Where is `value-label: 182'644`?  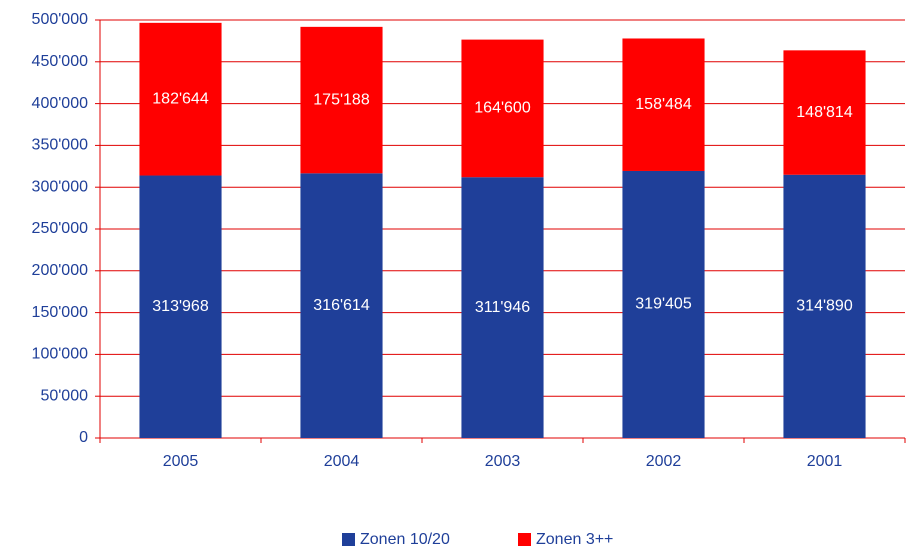
value-label: 182'644 is located at coordinates (180, 98).